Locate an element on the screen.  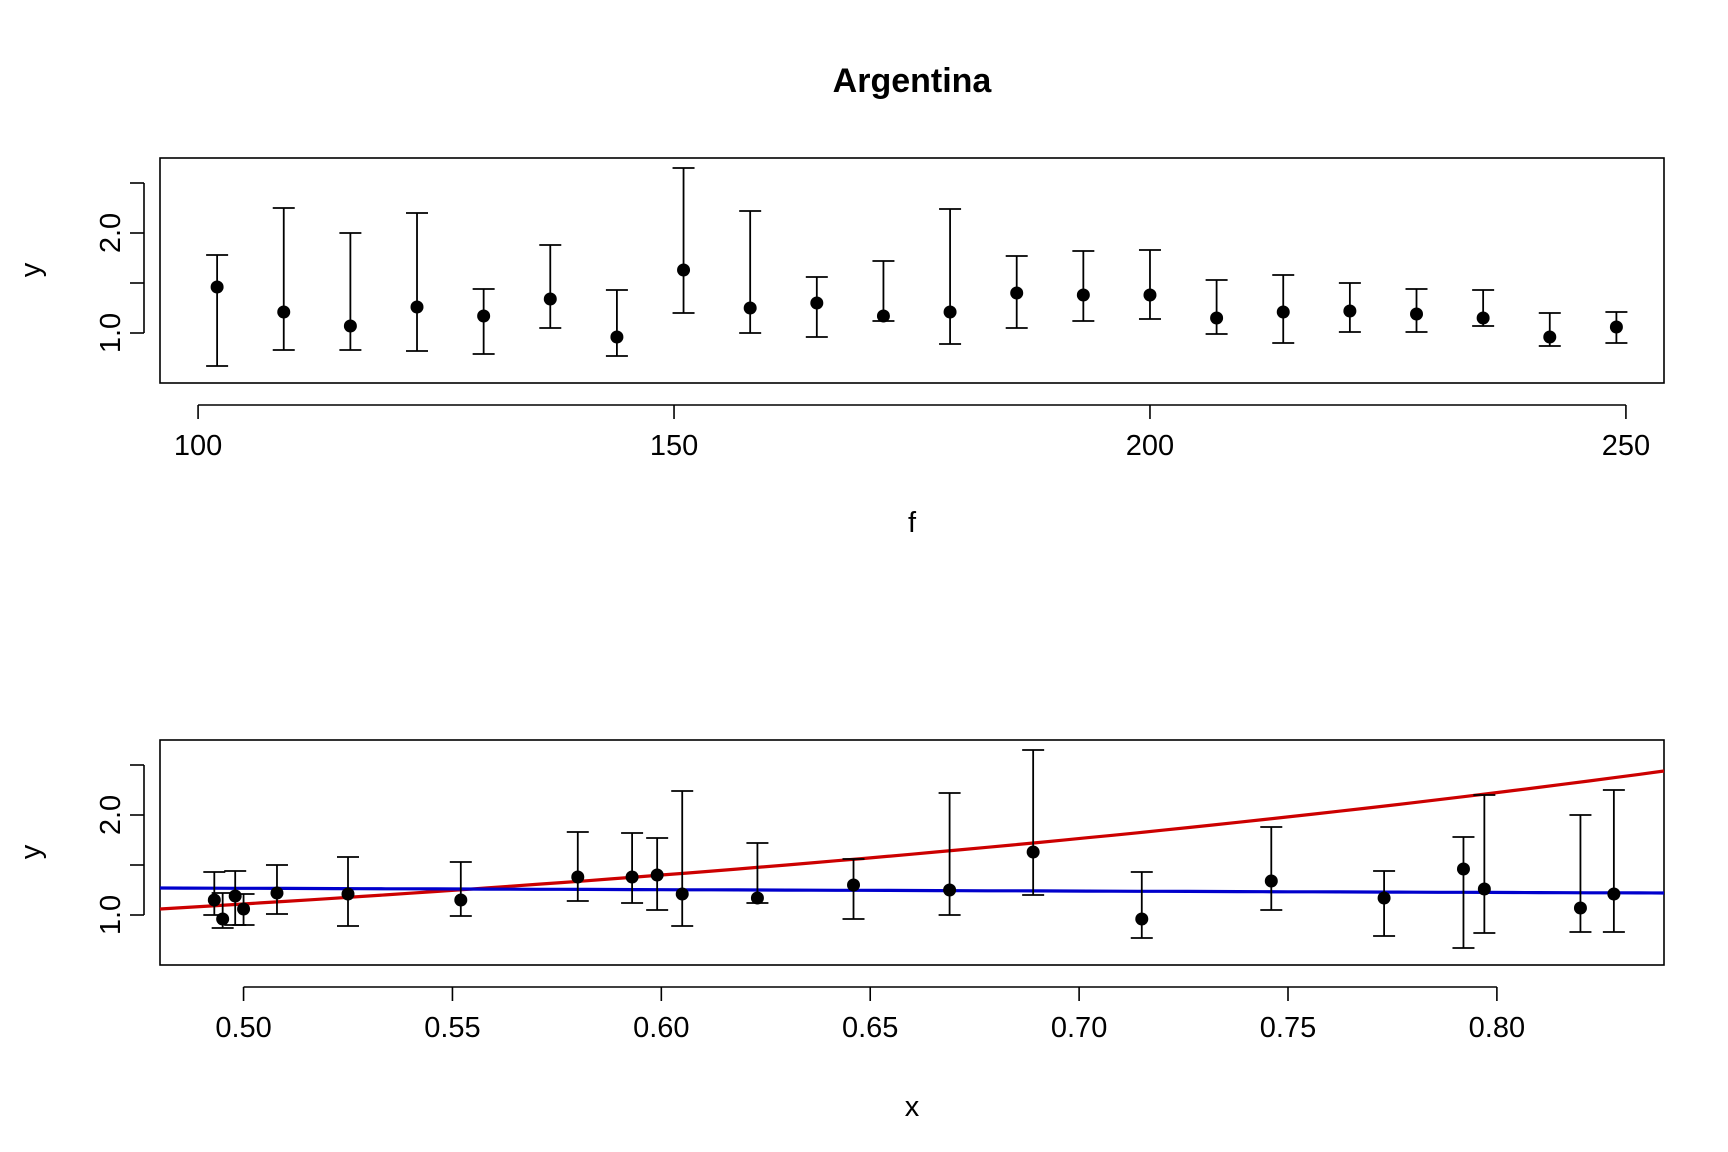
x-tick-label: 0.65 is located at coordinates (870, 1028).